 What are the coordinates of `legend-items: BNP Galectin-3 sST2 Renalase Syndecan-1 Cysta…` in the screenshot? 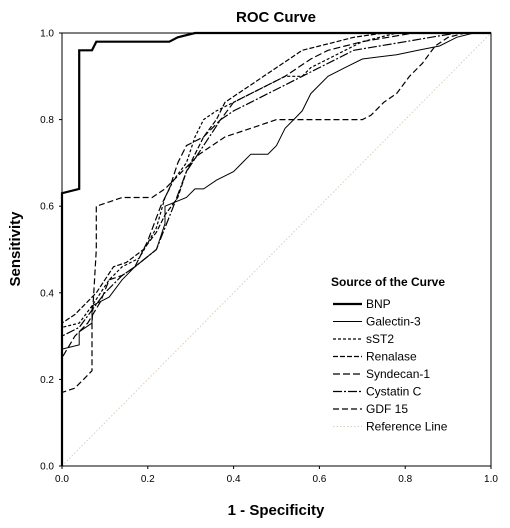 It's located at (390, 365).